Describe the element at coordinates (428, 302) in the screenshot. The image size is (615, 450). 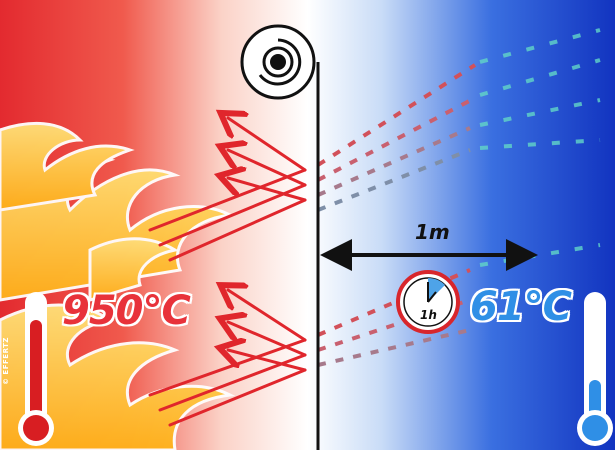
I see `clock-icon` at that location.